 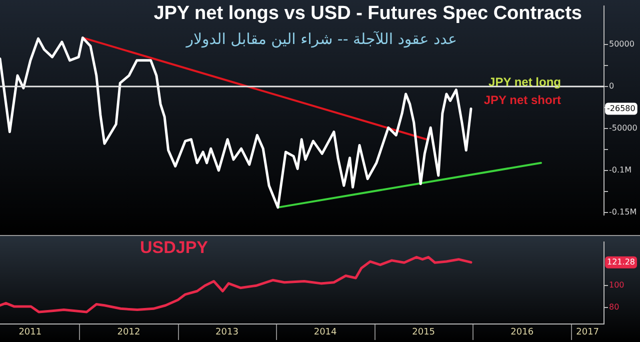 What do you see at coordinates (368, 14) in the screenshot?
I see `chart-title: JPY net longs vs USD - Futures Spec Contracts` at bounding box center [368, 14].